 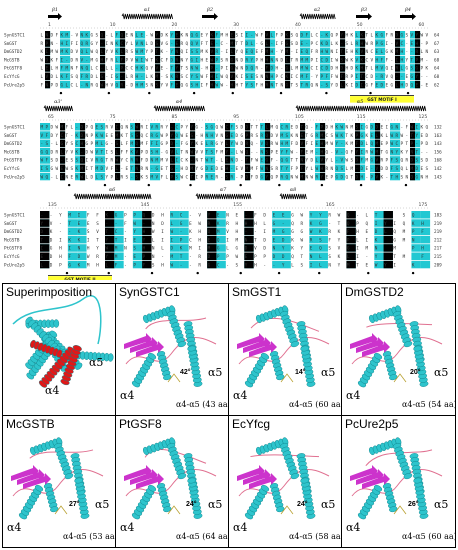 I want to click on residue: C, so click(x=127, y=161).